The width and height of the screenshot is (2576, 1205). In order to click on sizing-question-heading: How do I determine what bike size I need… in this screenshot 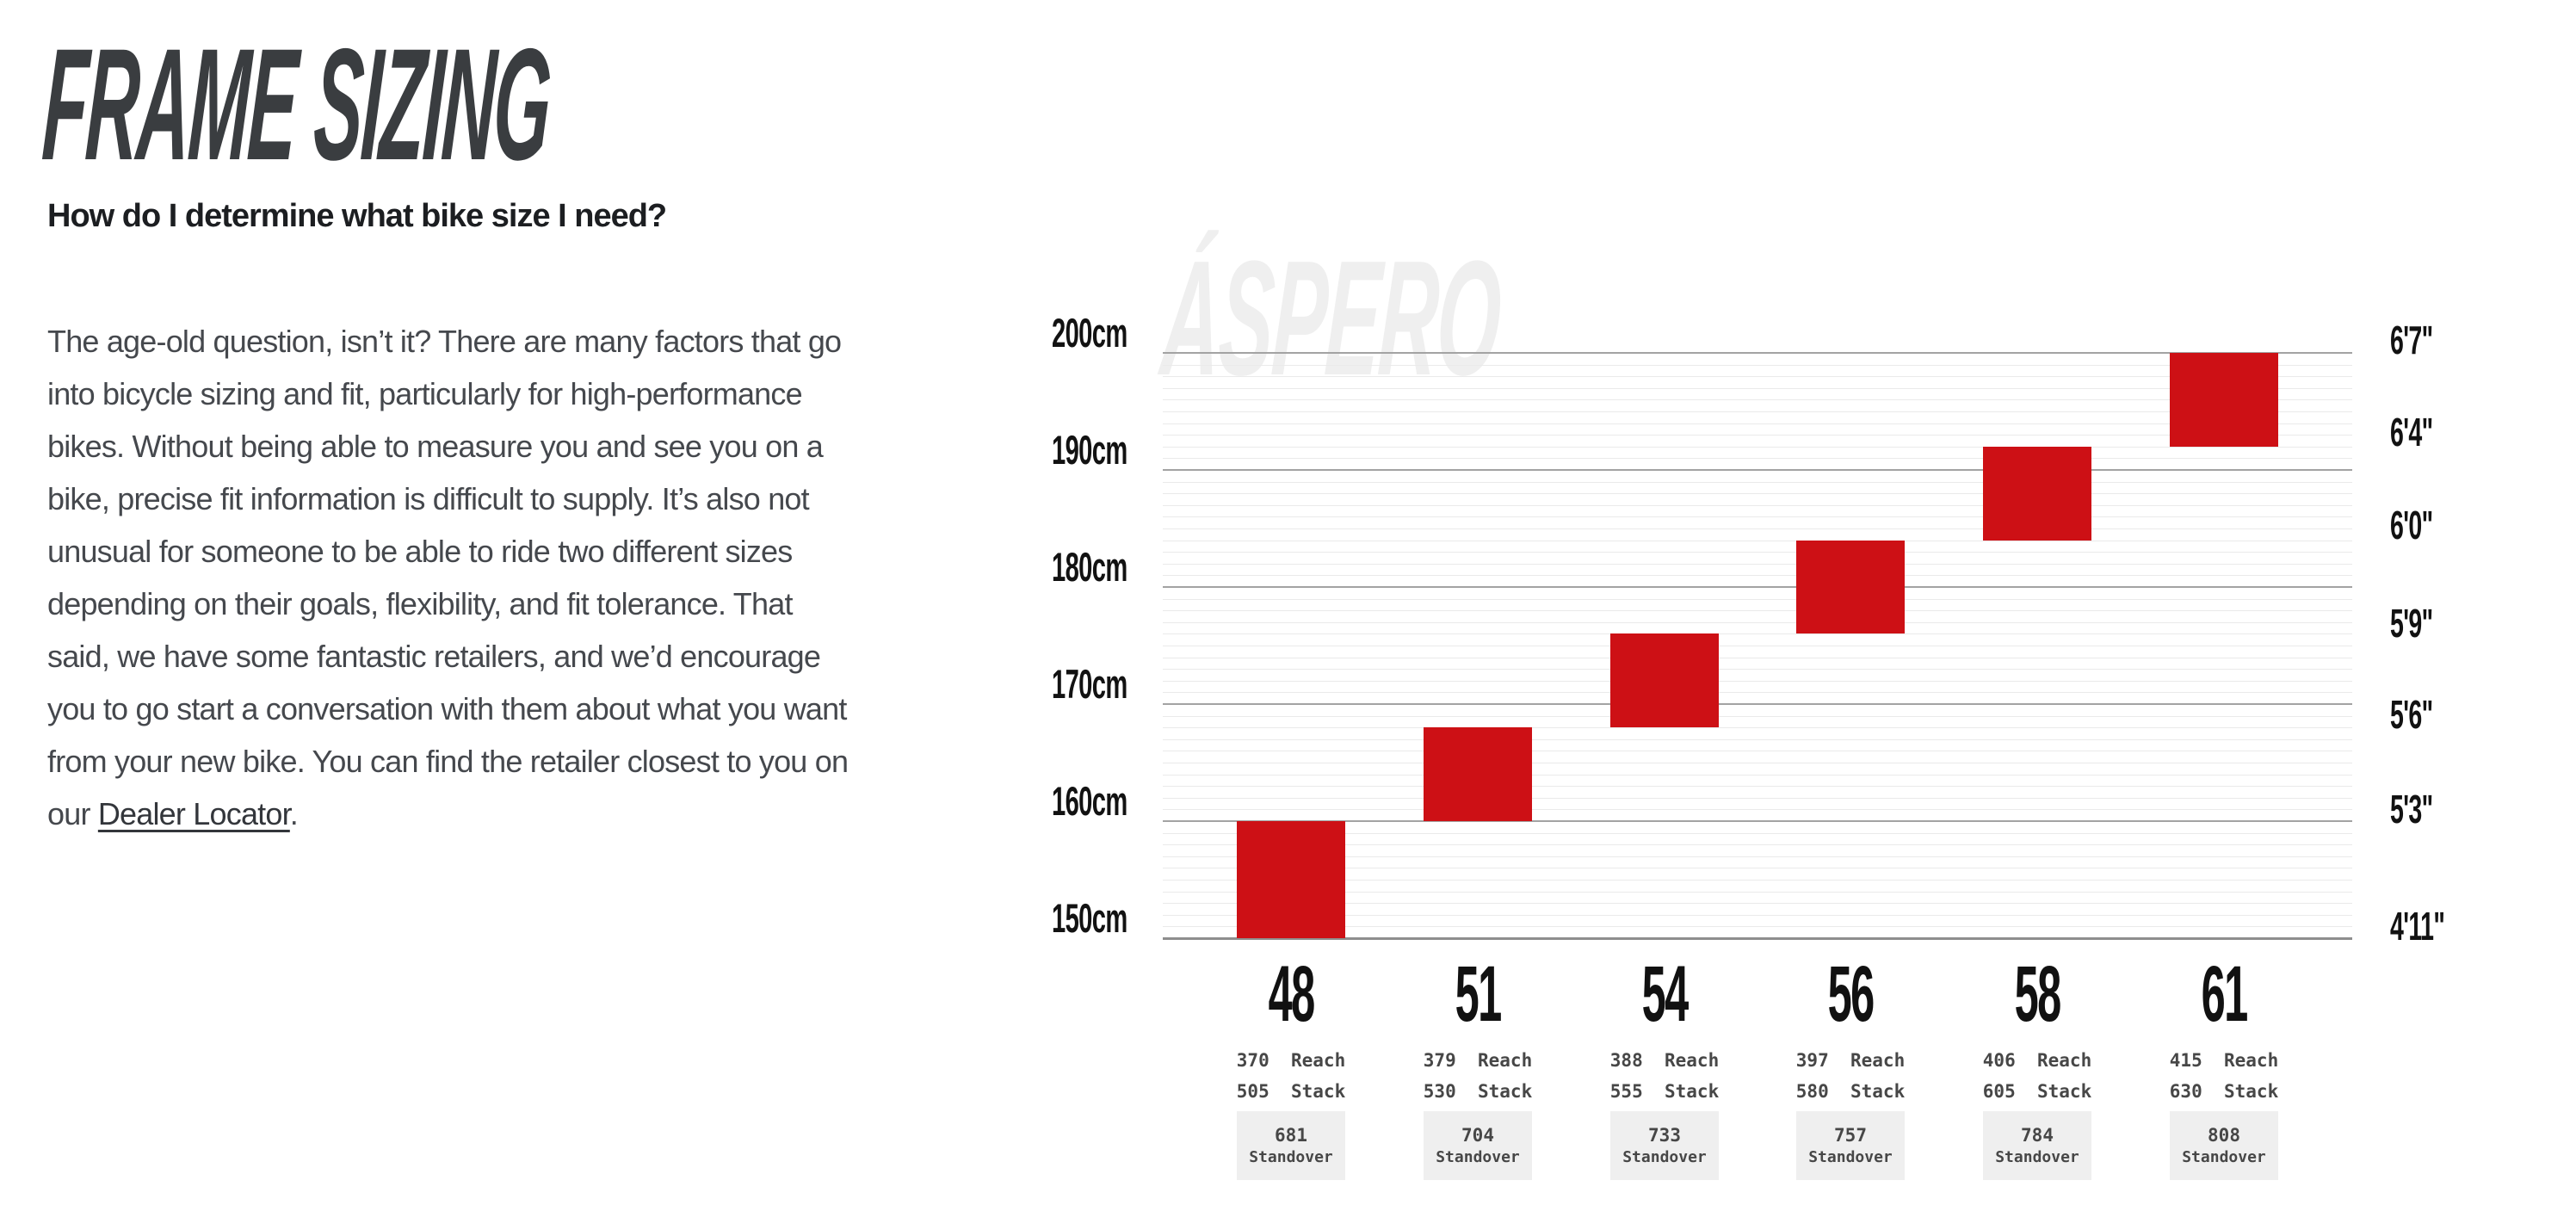, I will do `click(357, 216)`.